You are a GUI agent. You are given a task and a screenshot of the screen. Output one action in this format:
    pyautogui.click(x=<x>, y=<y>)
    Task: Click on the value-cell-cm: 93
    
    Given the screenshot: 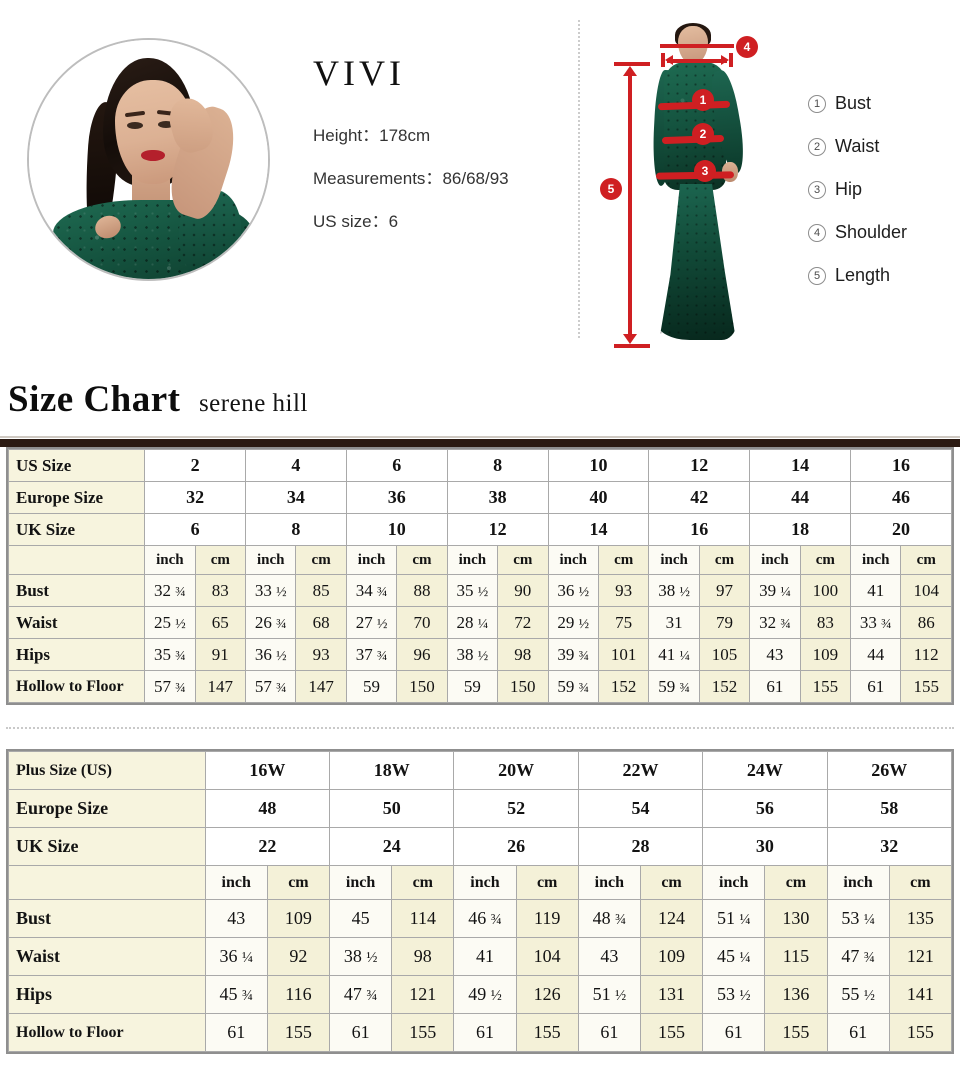 What is the action you would take?
    pyautogui.click(x=623, y=590)
    